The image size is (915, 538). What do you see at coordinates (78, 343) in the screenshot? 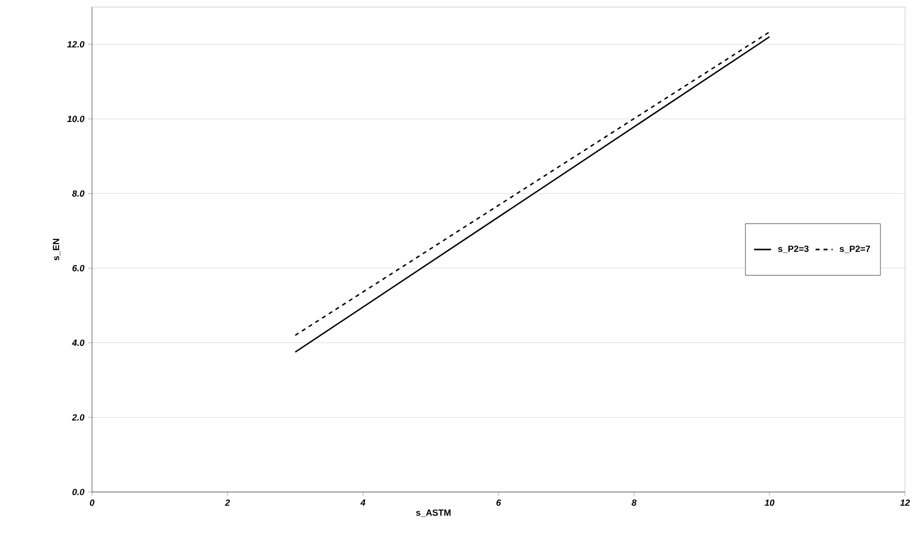
I see `y-tick-label: 4.0` at bounding box center [78, 343].